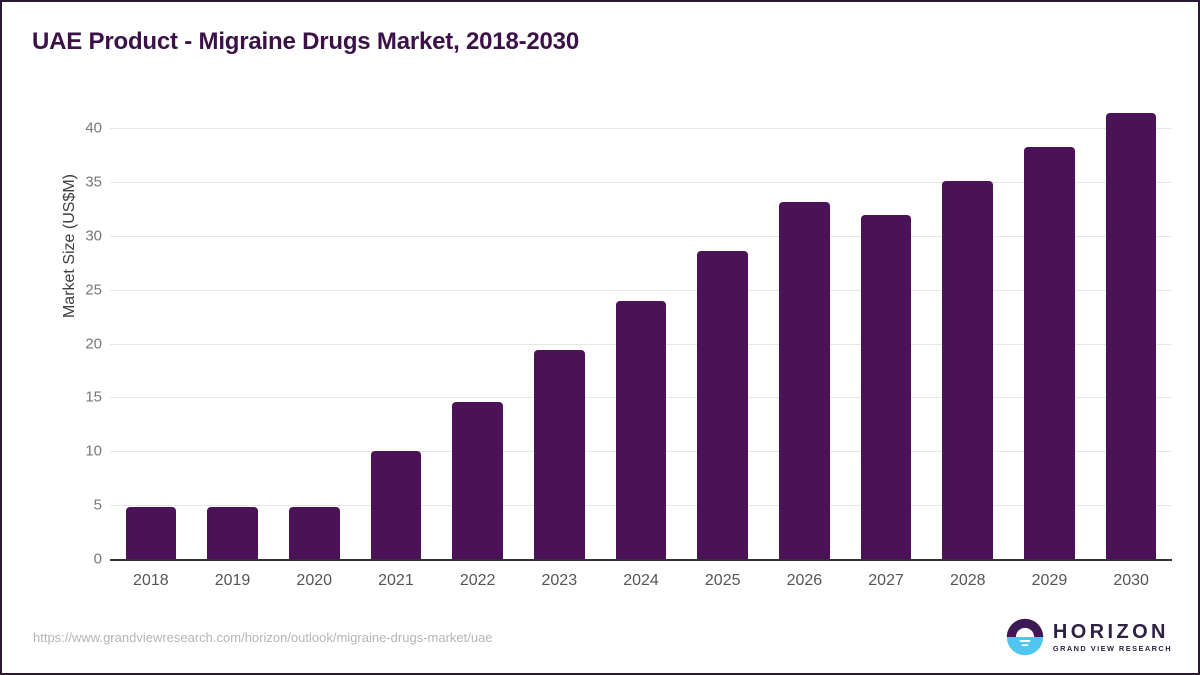  What do you see at coordinates (151, 580) in the screenshot?
I see `x-axis-tick-label: 2018` at bounding box center [151, 580].